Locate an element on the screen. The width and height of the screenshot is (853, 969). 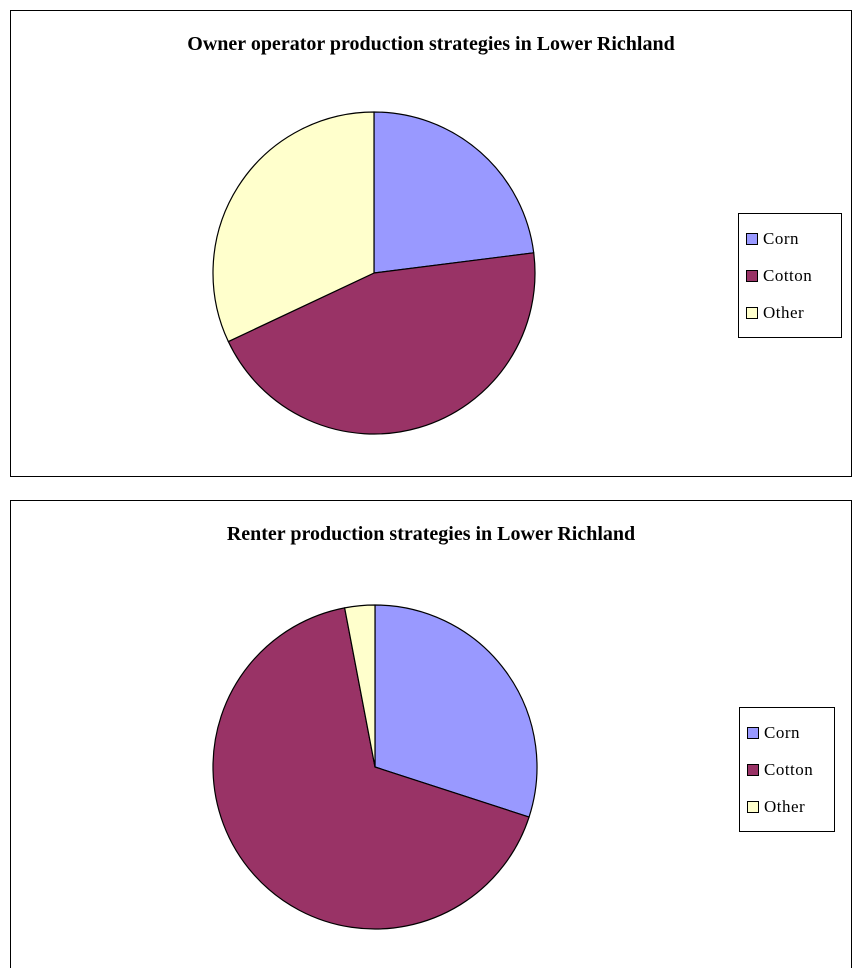
owner-operator-pie is located at coordinates (374, 273).